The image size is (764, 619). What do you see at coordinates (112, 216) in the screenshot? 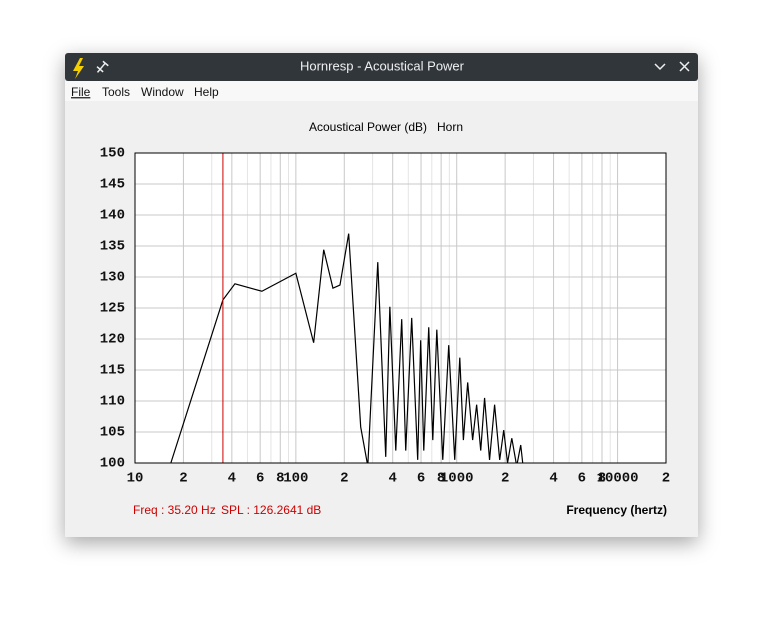
I see `y-tick-label: 140` at bounding box center [112, 216].